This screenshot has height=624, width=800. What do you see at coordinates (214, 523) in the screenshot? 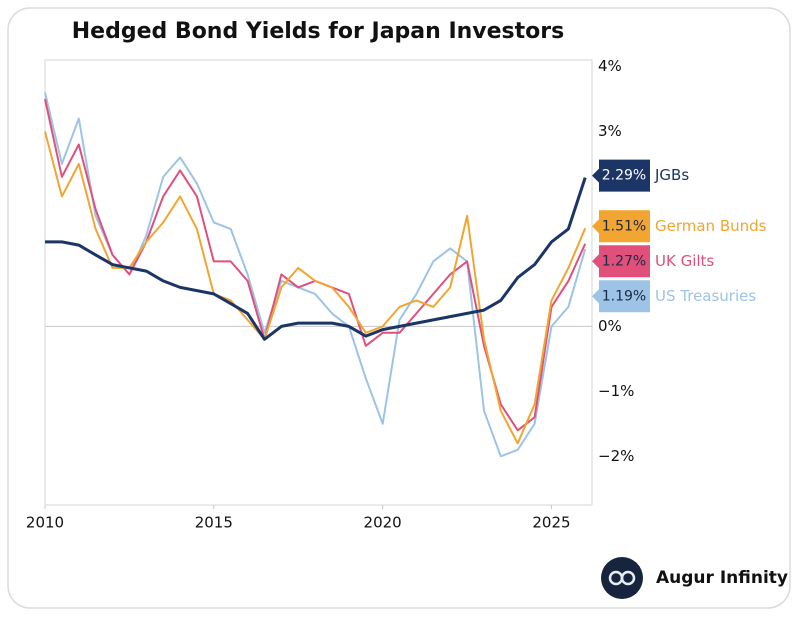
I see `x-tick-label: 2015` at bounding box center [214, 523].